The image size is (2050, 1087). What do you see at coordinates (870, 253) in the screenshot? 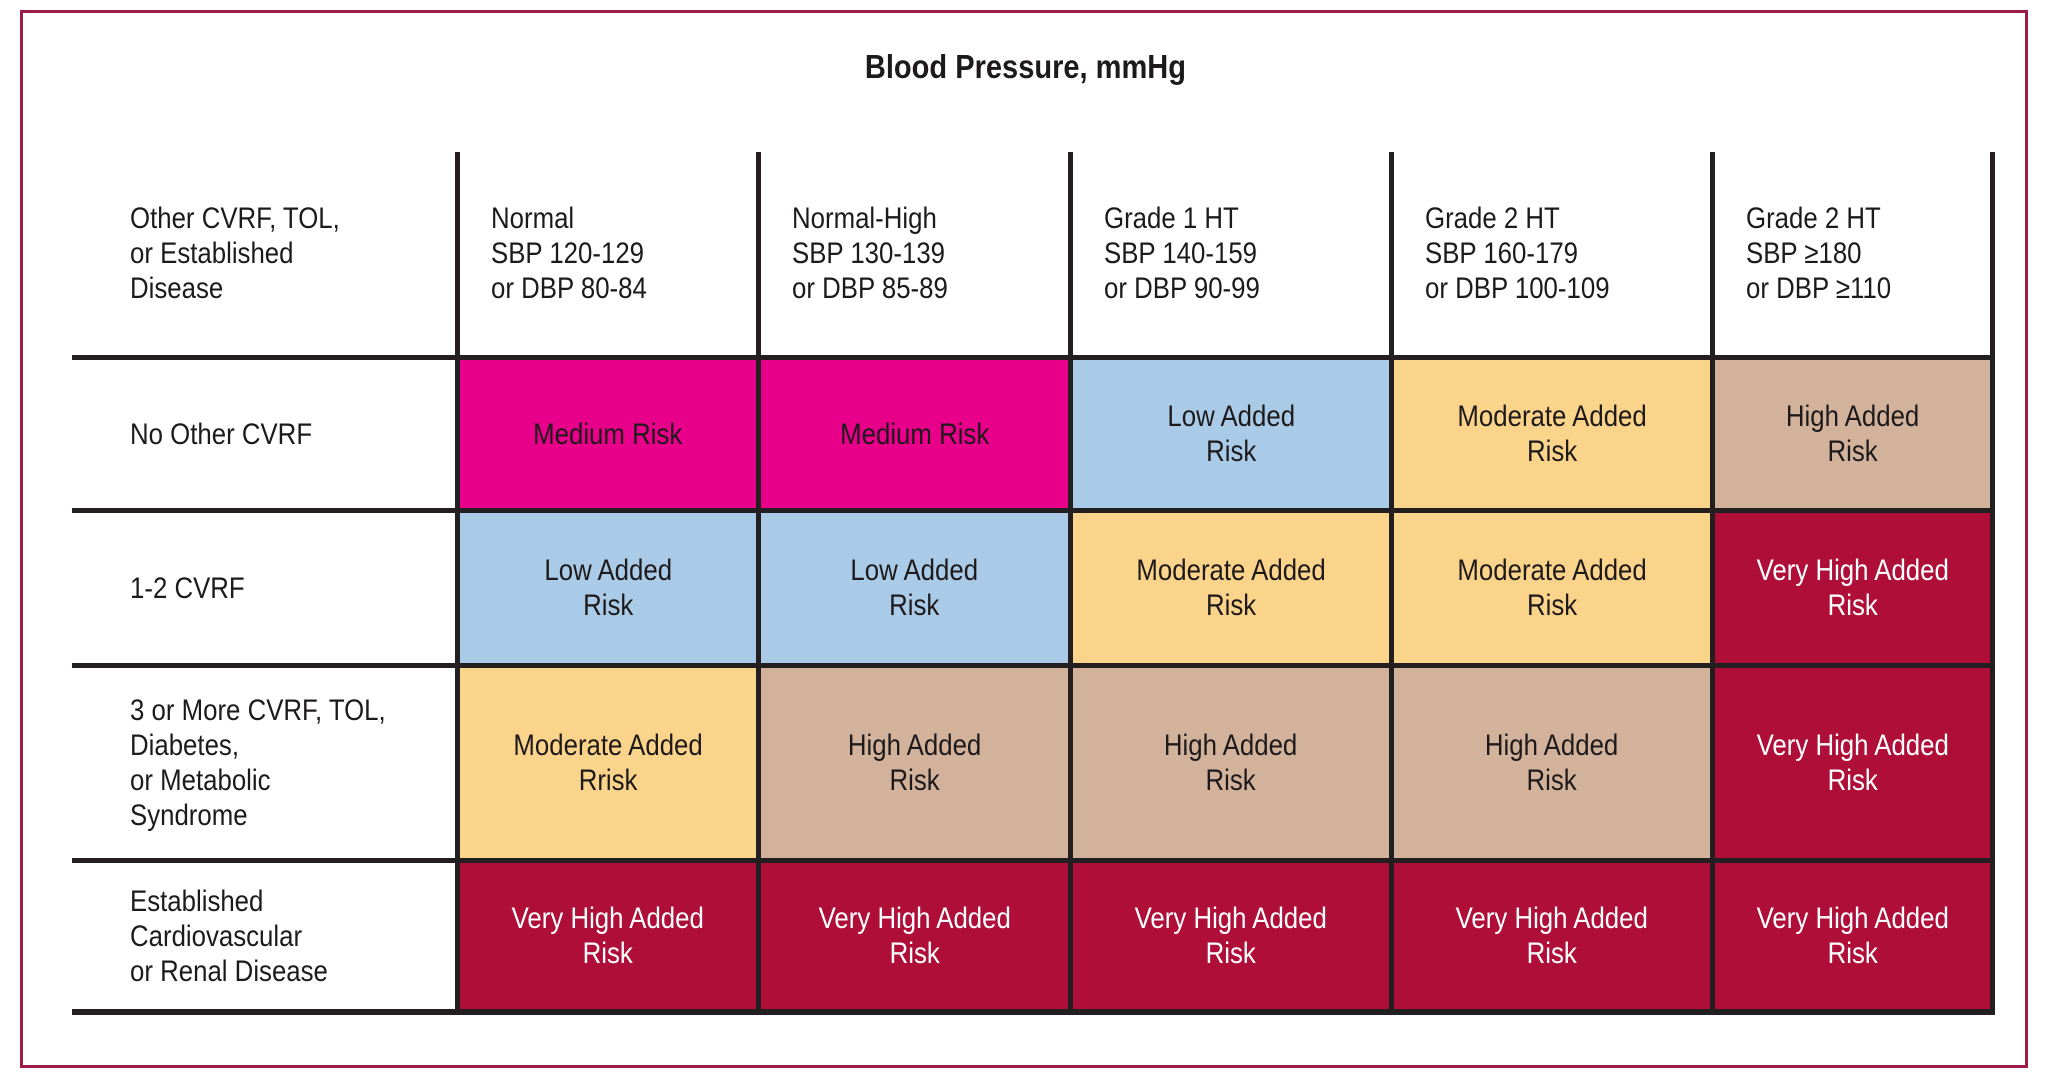
I see `column-header-normal-high-label: Normal-High SBP 130-139 or DBP 85-89` at bounding box center [870, 253].